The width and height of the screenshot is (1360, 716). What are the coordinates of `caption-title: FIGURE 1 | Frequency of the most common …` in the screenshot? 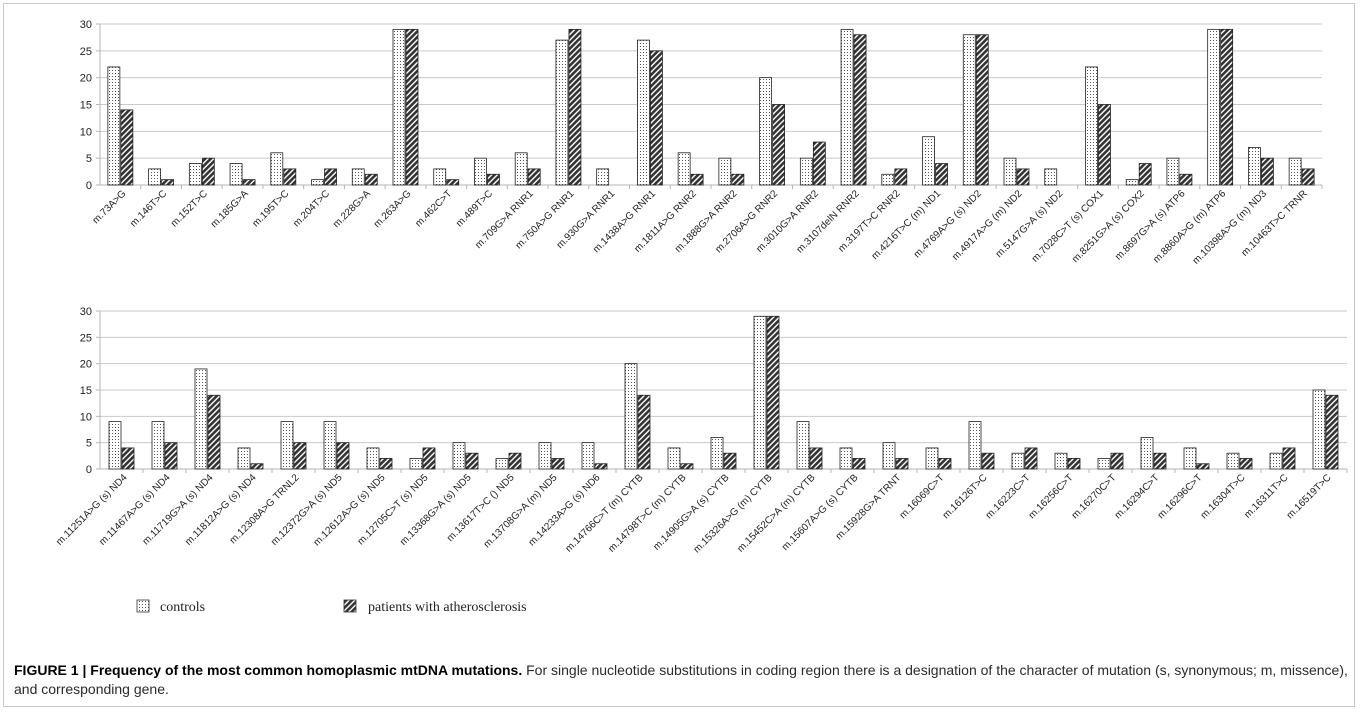 It's located at (268, 670).